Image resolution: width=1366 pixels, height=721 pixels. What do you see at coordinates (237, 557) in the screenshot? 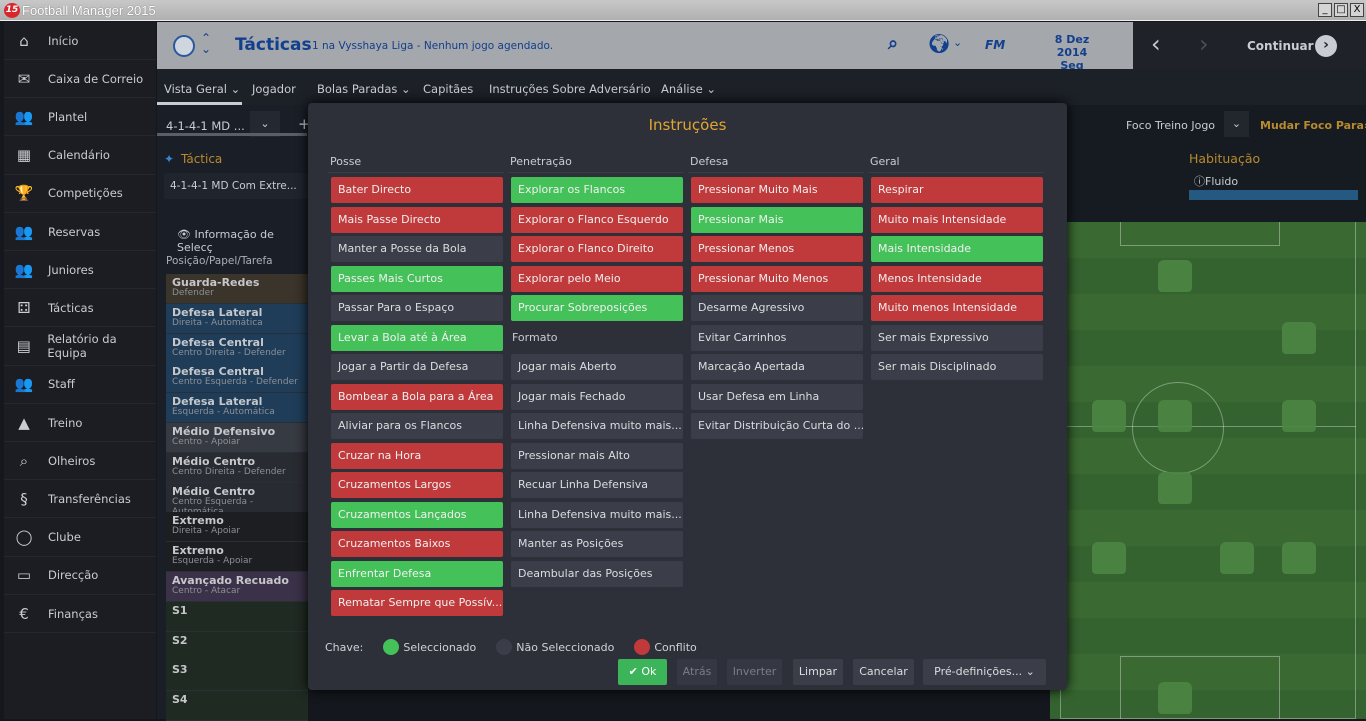
I see `position-row: Extremo Esquerda - Apoiar` at bounding box center [237, 557].